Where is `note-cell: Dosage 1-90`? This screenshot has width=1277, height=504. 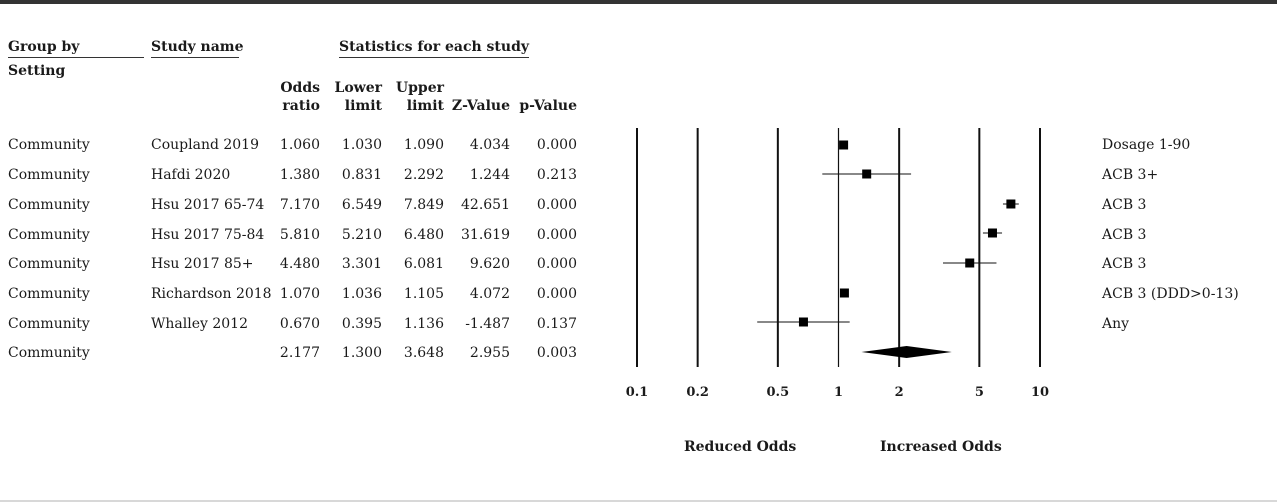
note-cell: Dosage 1-90 is located at coordinates (1146, 145).